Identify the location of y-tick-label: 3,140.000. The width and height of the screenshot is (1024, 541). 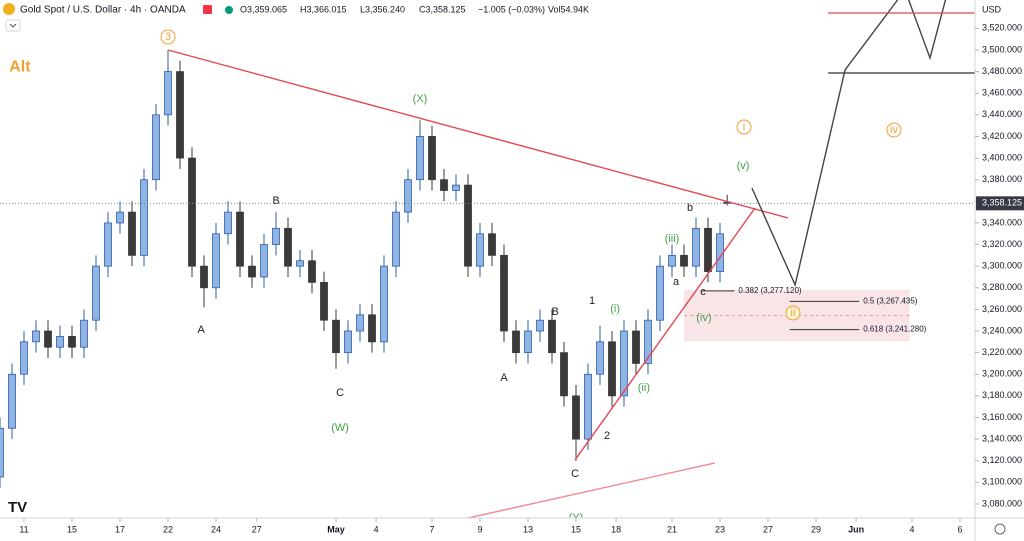
(1002, 438).